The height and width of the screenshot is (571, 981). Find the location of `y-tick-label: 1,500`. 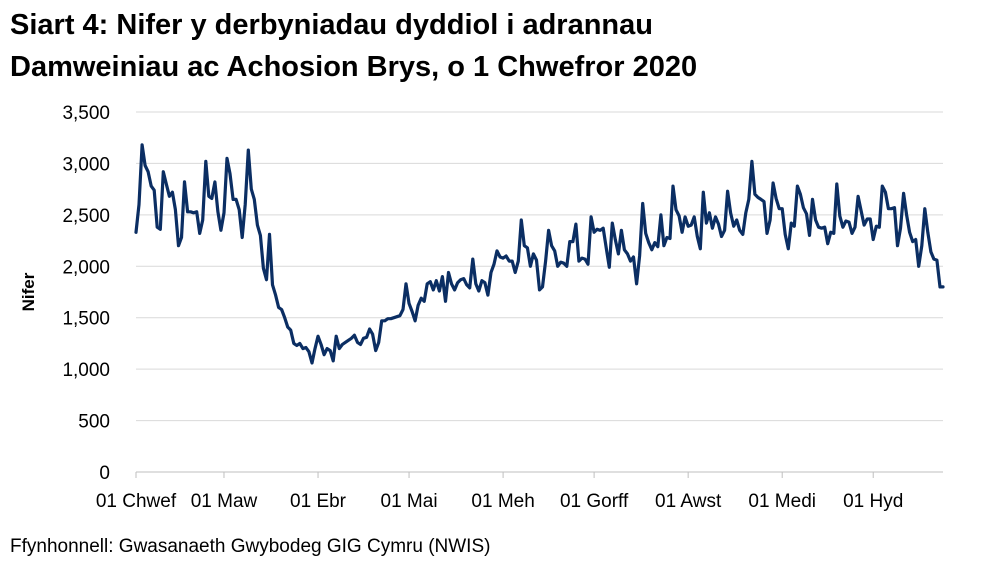

y-tick-label: 1,500 is located at coordinates (86, 319).